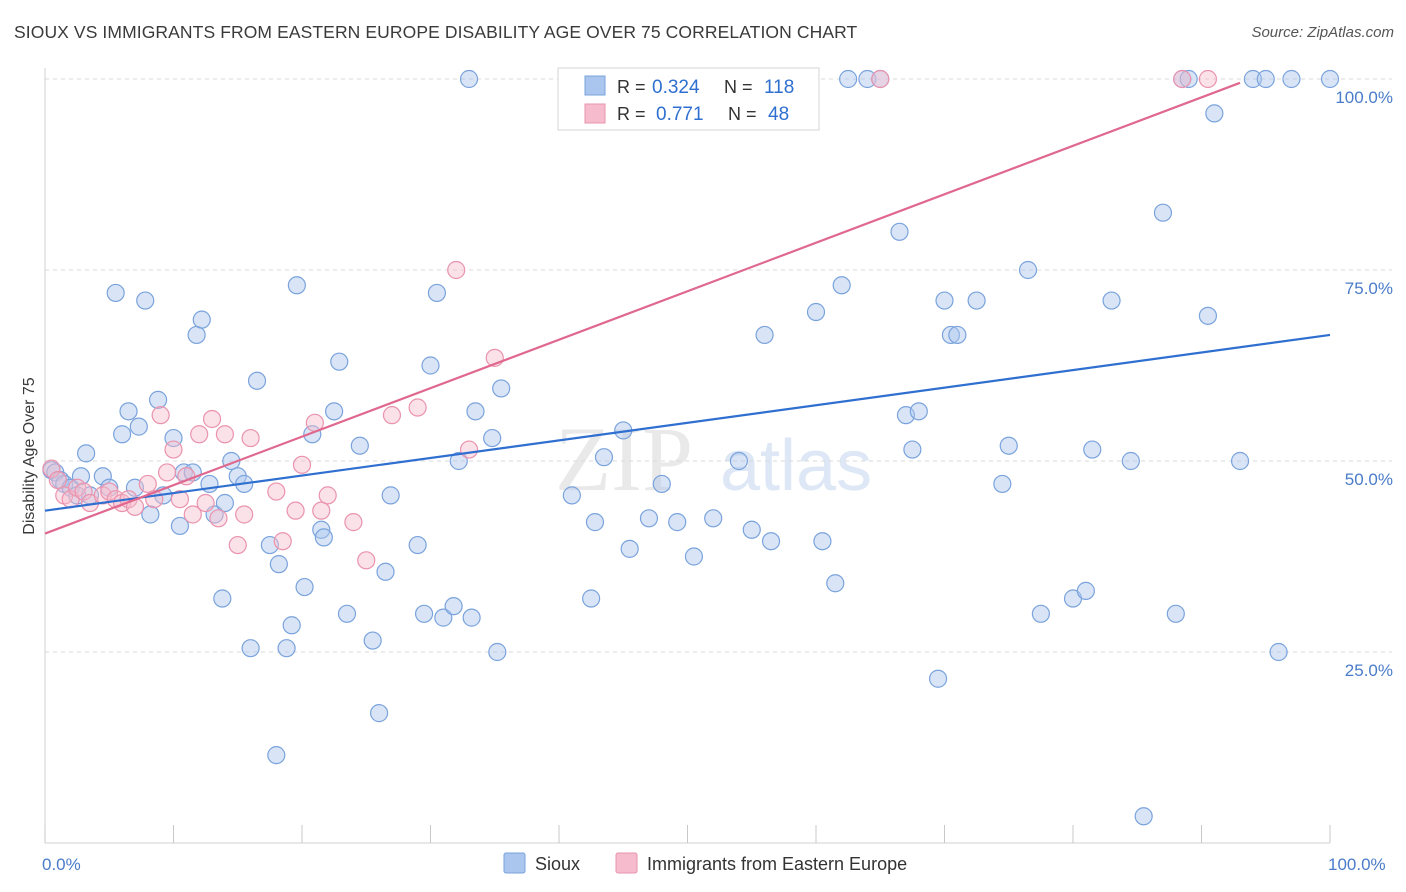 This screenshot has height=892, width=1406. What do you see at coordinates (1369, 670) in the screenshot?
I see `y-tick-label-0: 25.0%` at bounding box center [1369, 670].